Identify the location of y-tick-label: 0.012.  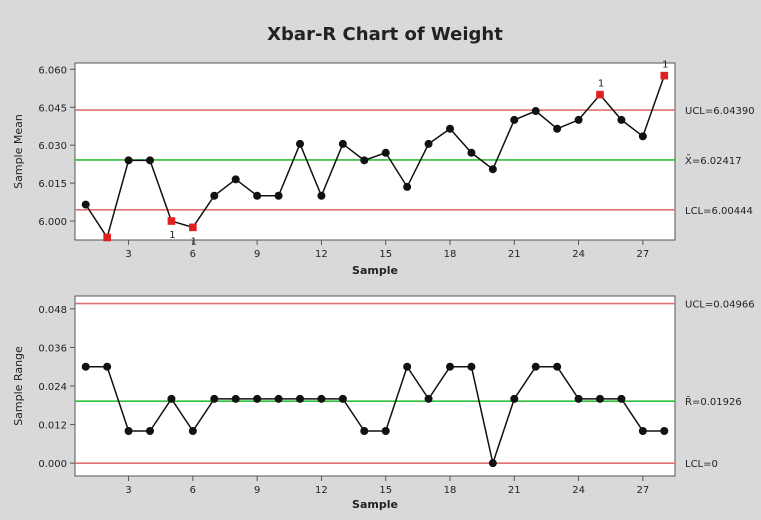
(52, 426).